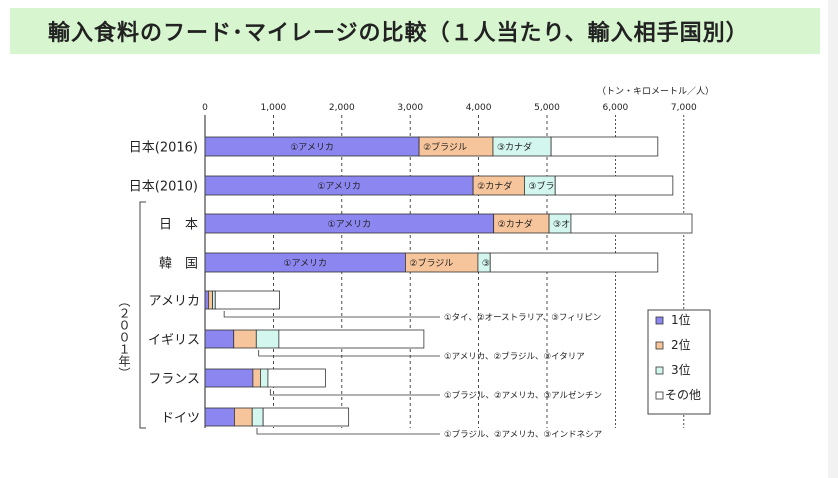  Describe the element at coordinates (174, 340) in the screenshot. I see `row-label: イギリス` at that location.